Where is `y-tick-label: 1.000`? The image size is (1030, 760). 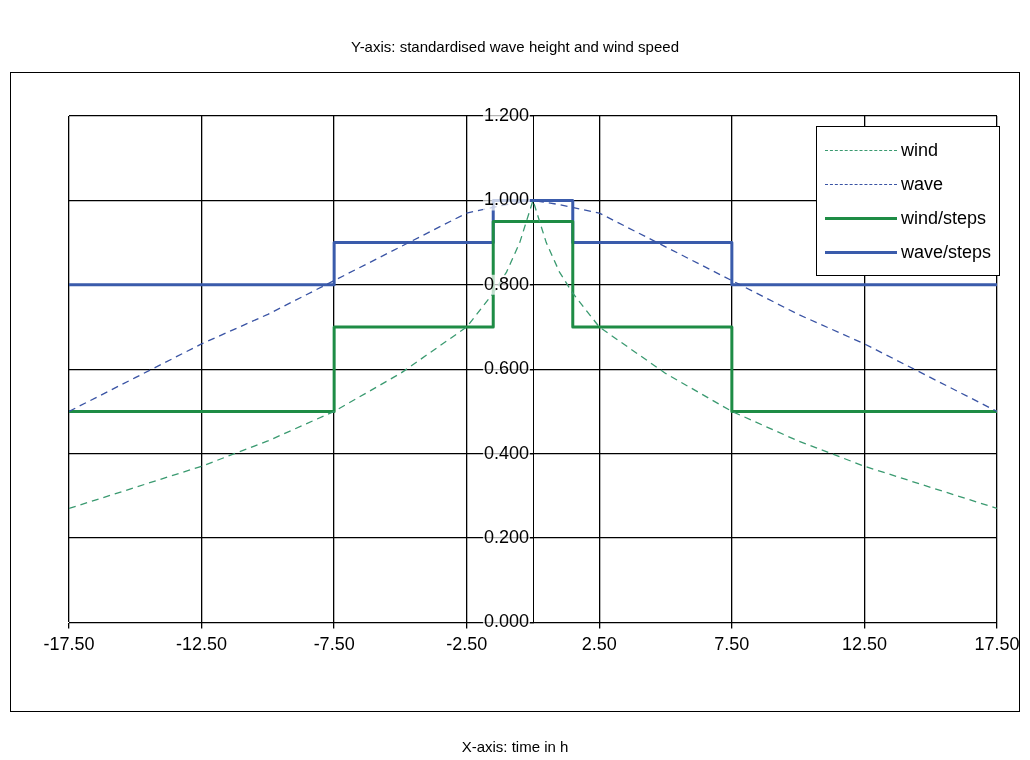 y-tick-label: 1.000 is located at coordinates (506, 199).